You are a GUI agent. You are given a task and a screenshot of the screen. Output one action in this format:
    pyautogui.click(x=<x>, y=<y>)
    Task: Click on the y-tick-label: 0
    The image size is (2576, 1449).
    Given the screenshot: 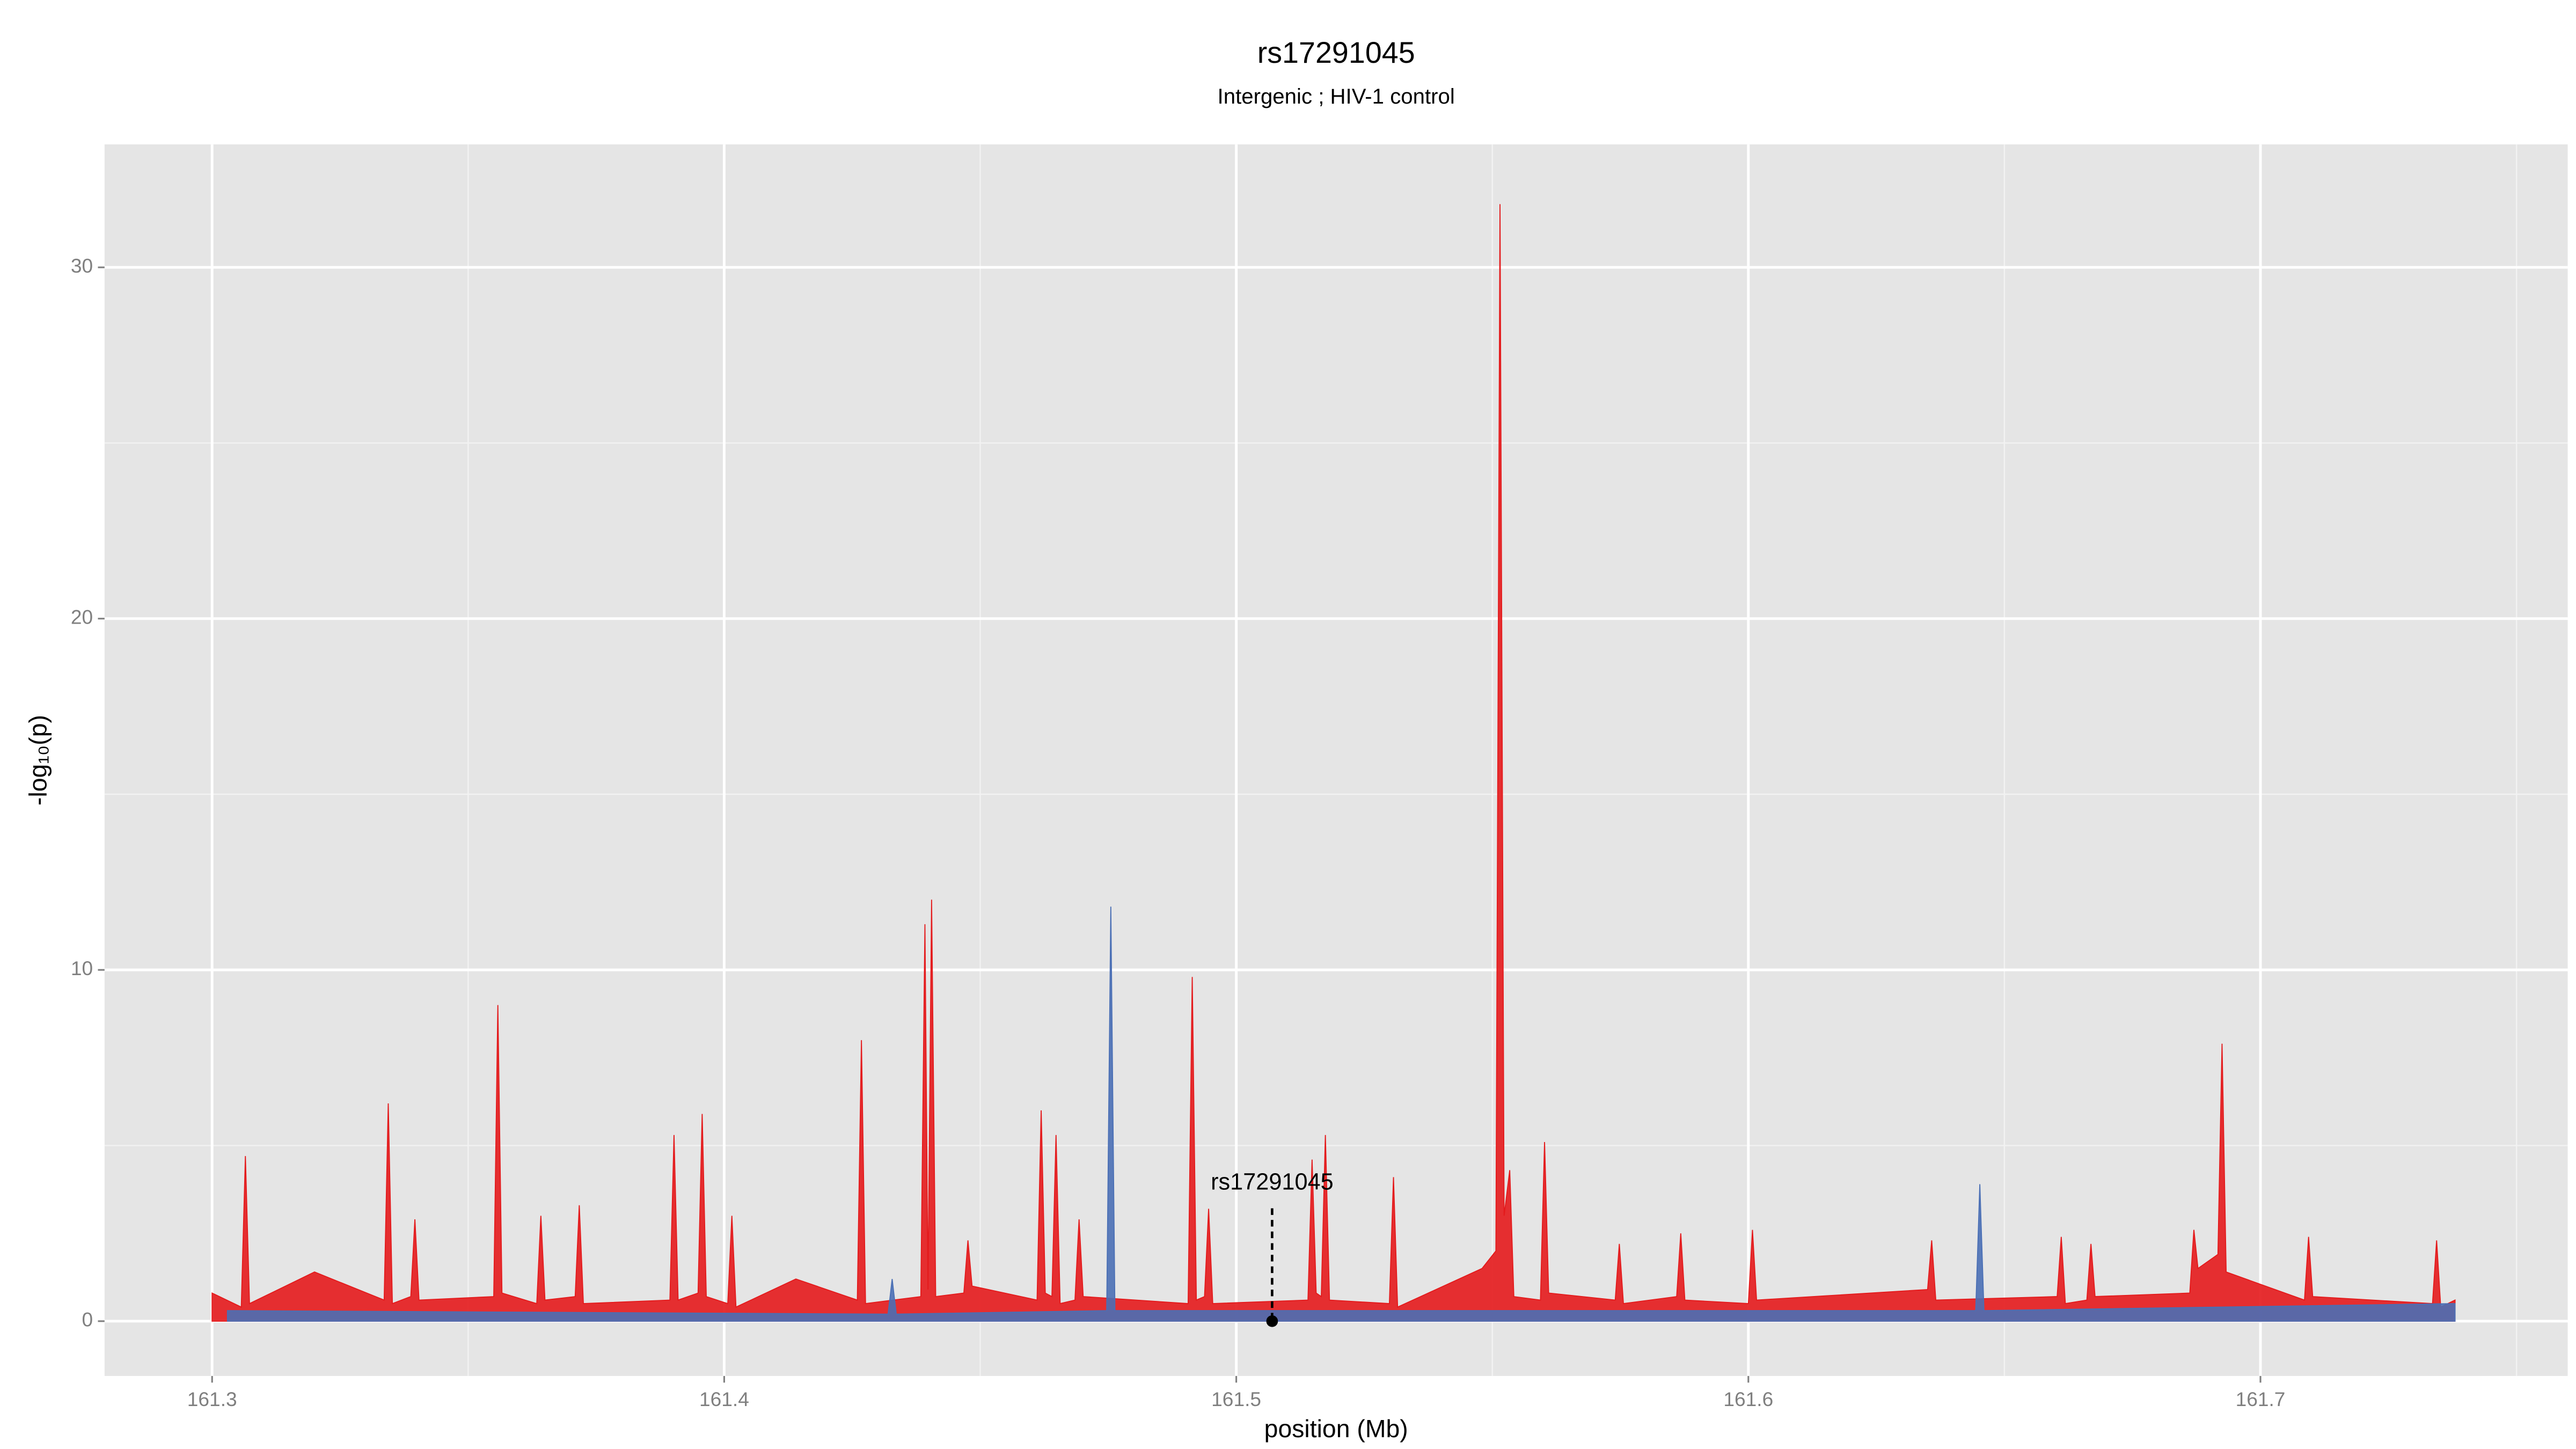 What is the action you would take?
    pyautogui.click(x=87, y=1319)
    